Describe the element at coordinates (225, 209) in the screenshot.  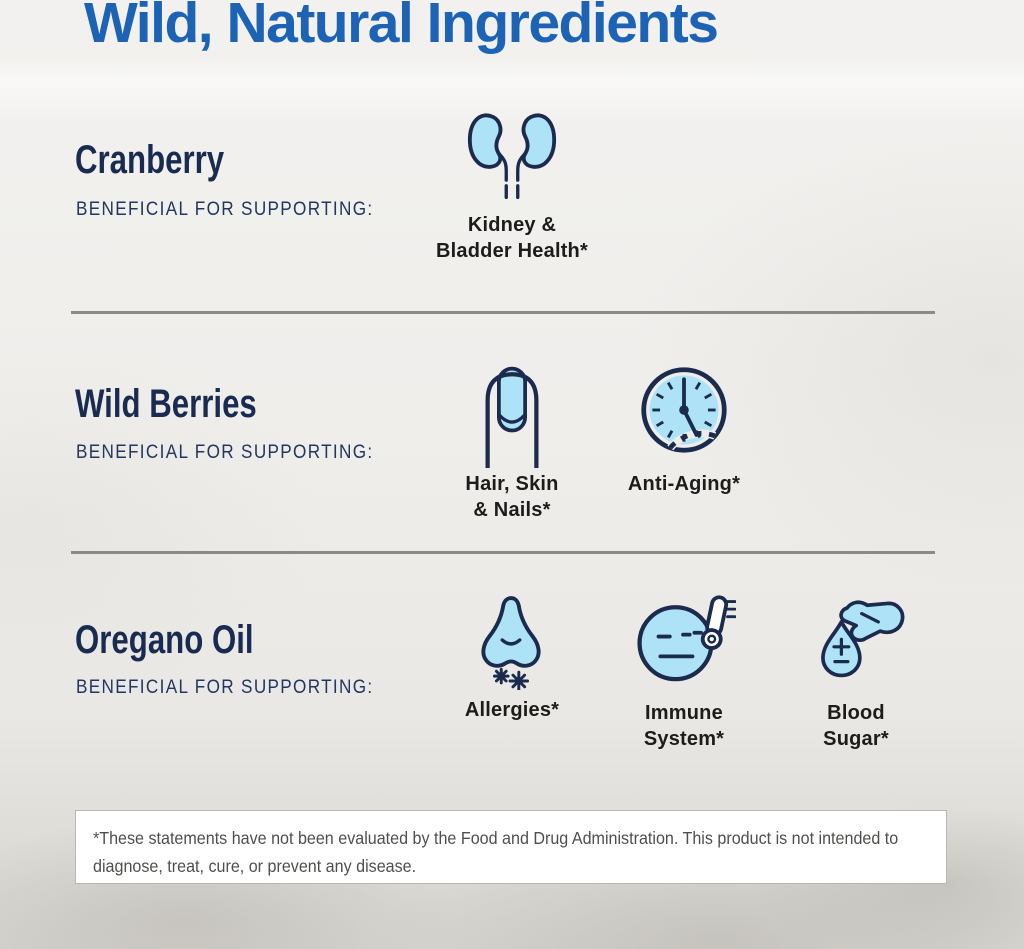
I see `section-subheading-cranberry: BENEFICIAL FOR SUPPORTING:` at that location.